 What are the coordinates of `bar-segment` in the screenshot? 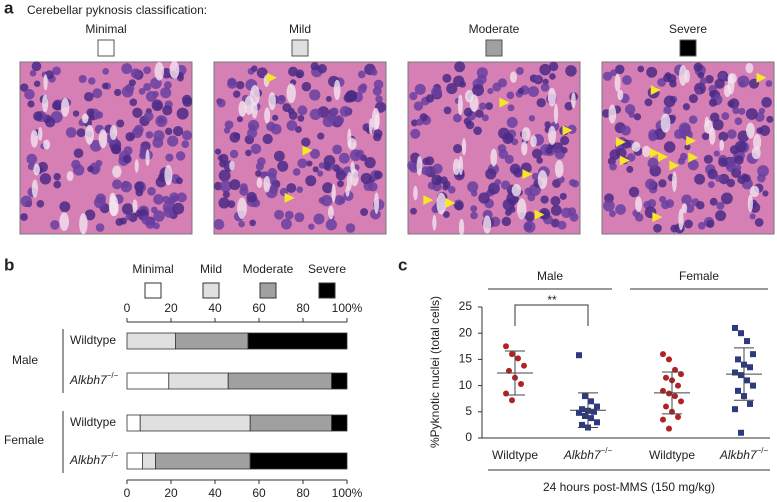 It's located at (339, 423).